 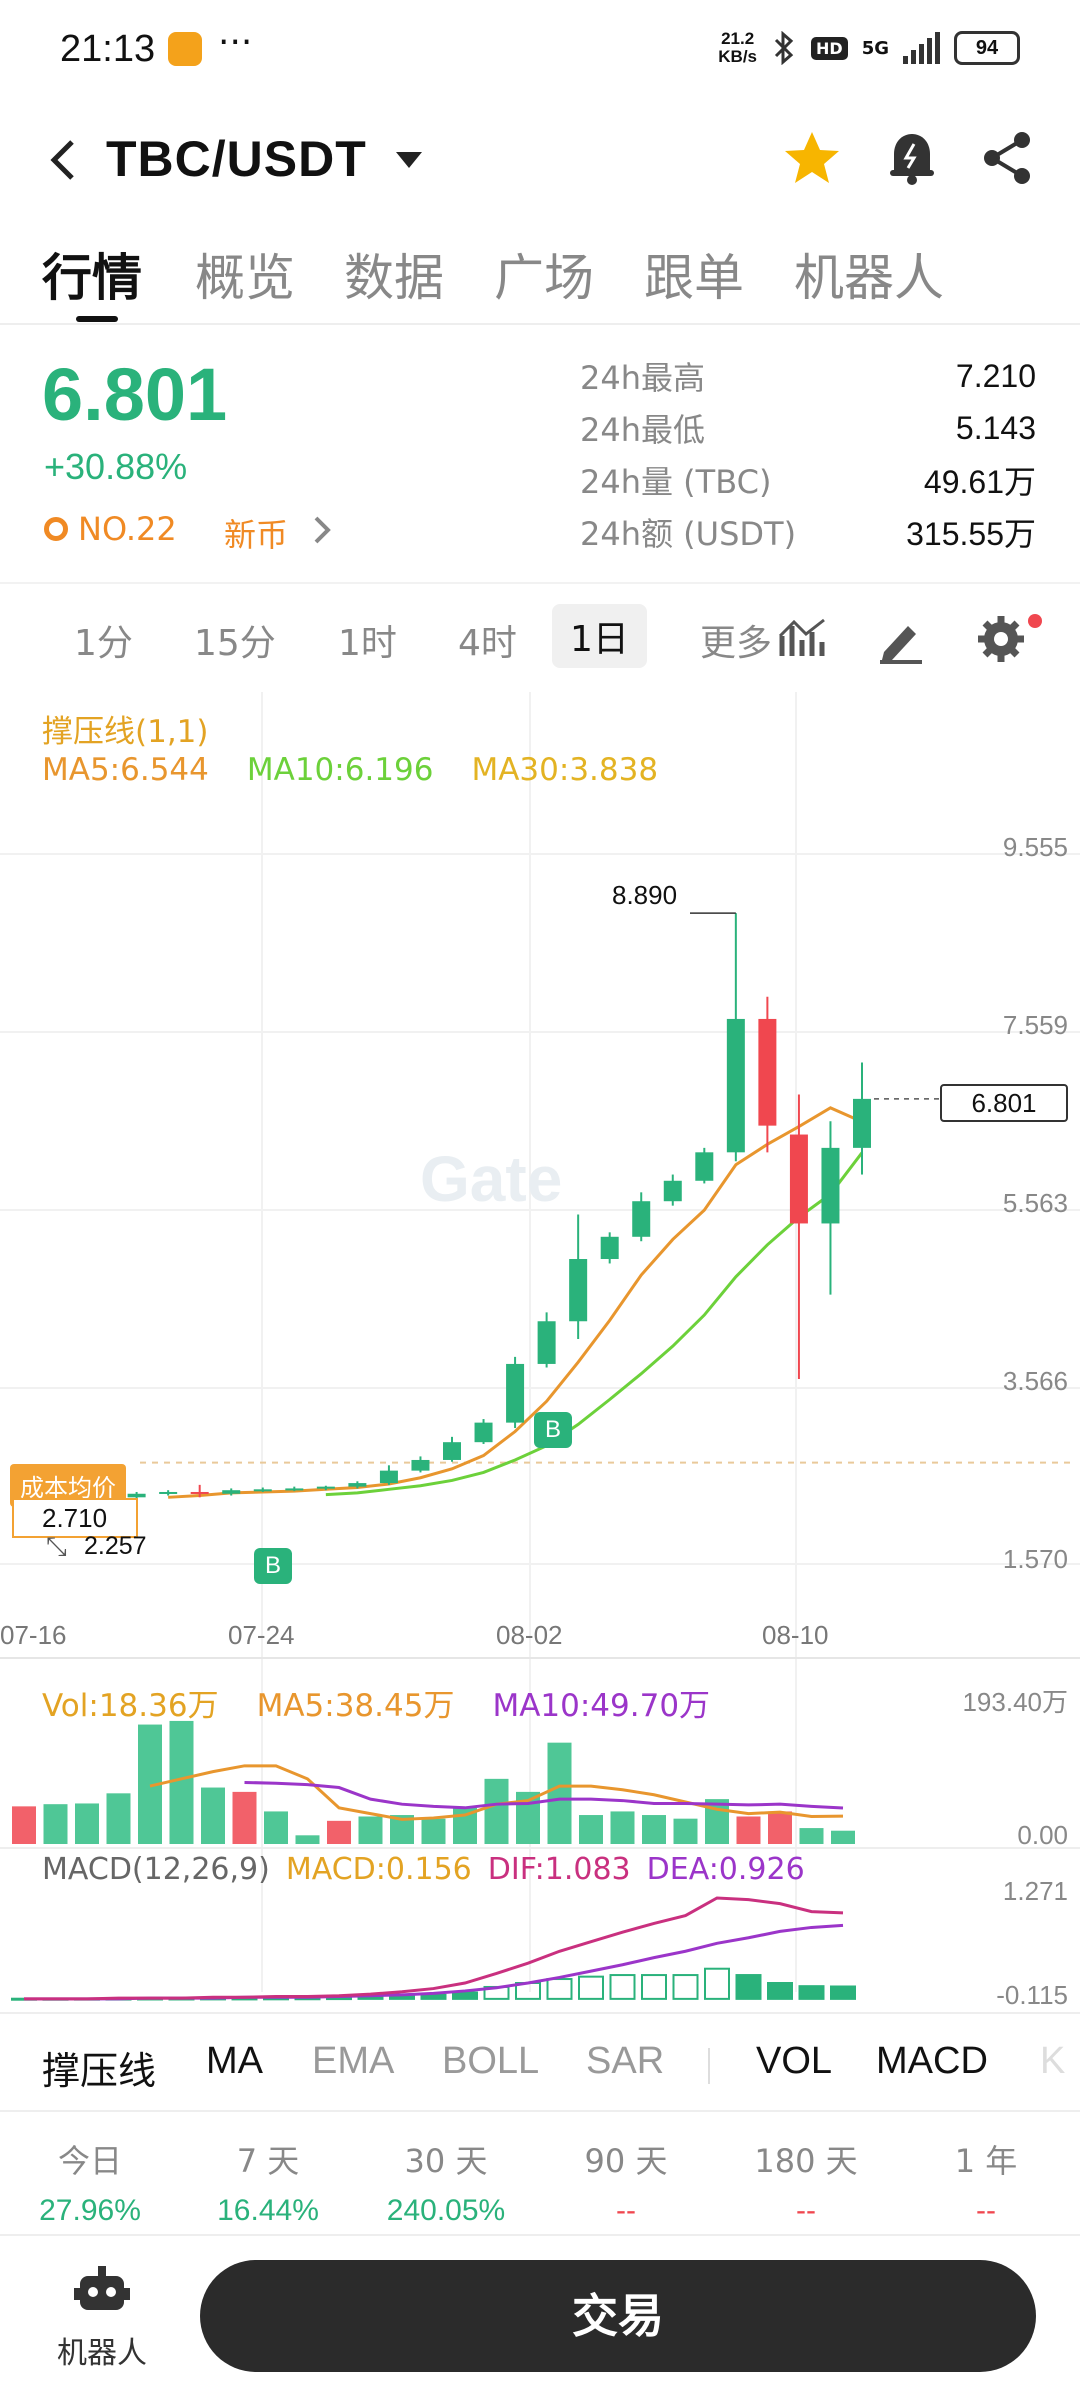 I want to click on alert-bell-icon, so click(x=912, y=158).